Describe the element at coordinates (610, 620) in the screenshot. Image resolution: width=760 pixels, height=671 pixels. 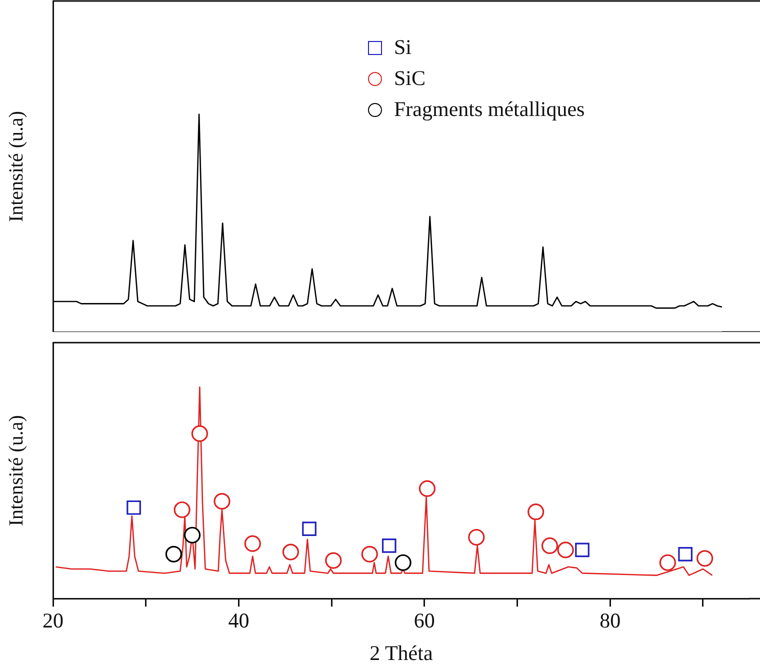
I see `x-tick-label: 80` at that location.